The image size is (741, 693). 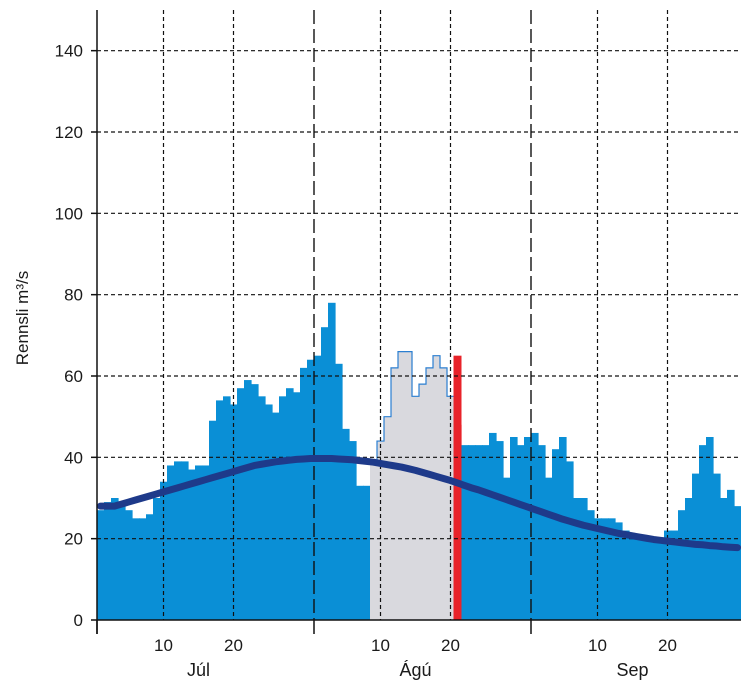 I want to click on month-label: Ágú, so click(x=415, y=670).